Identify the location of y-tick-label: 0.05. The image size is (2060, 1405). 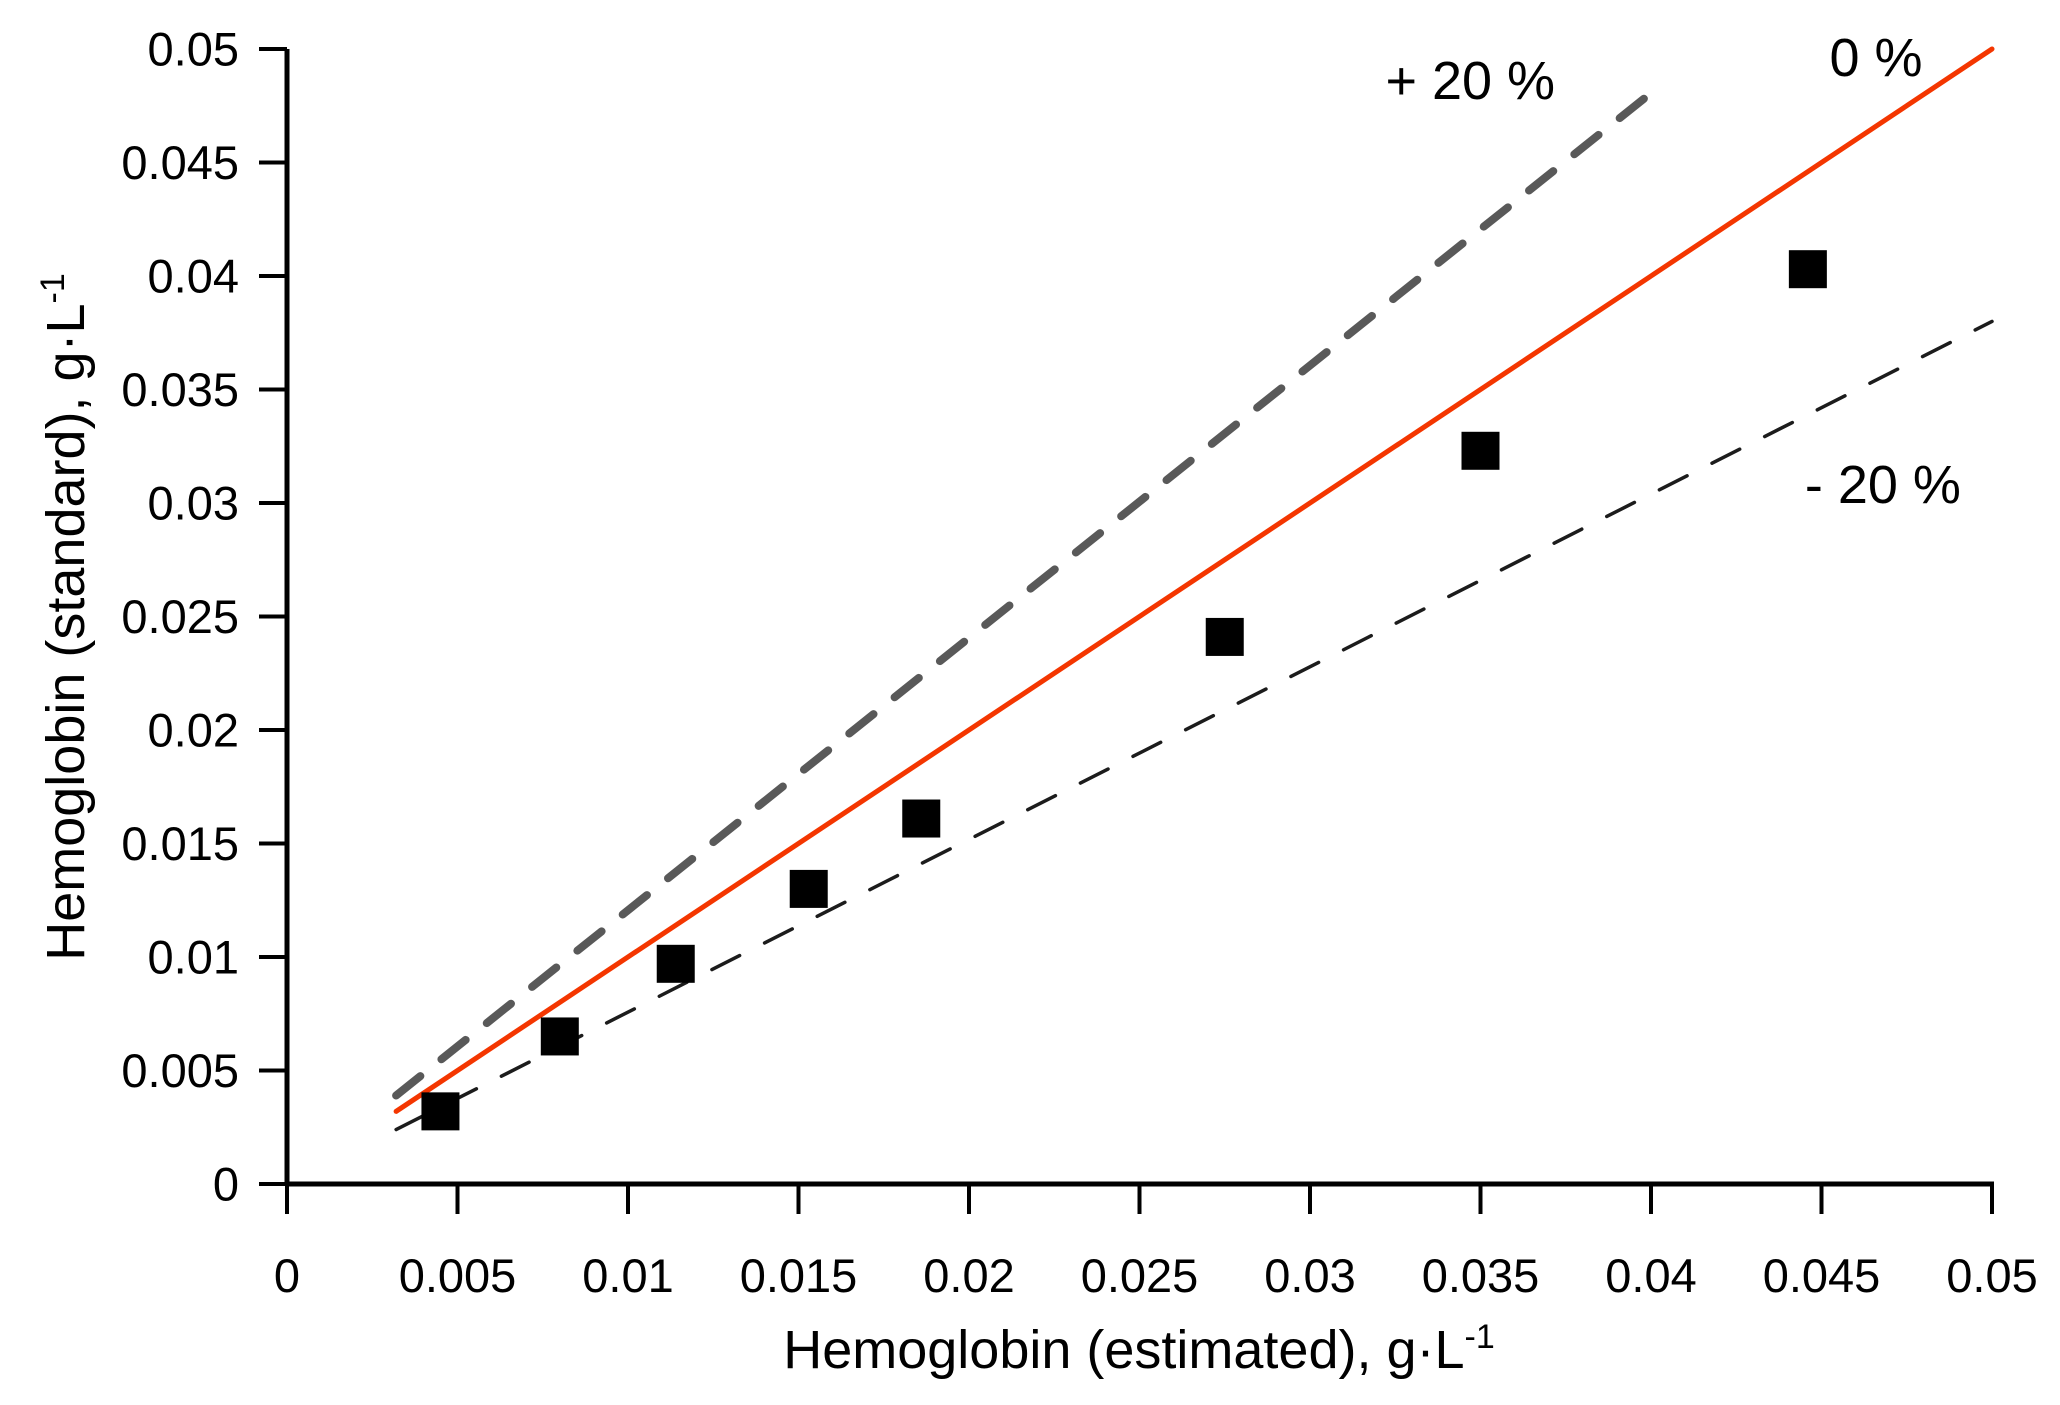
(193, 49).